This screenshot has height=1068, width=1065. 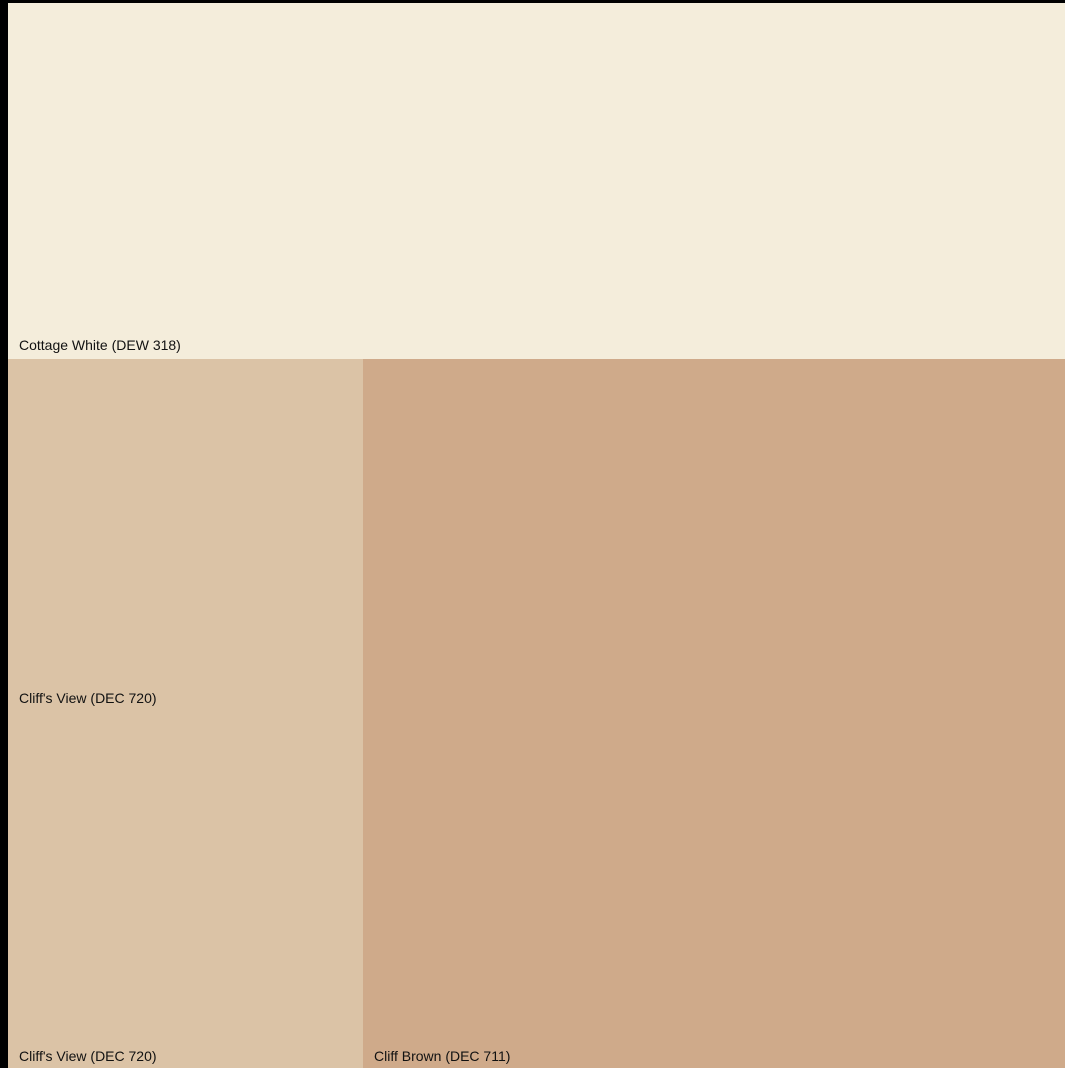 What do you see at coordinates (442, 1056) in the screenshot?
I see `swatch-label-cliff-brown: Cliff Brown (DEC 711)` at bounding box center [442, 1056].